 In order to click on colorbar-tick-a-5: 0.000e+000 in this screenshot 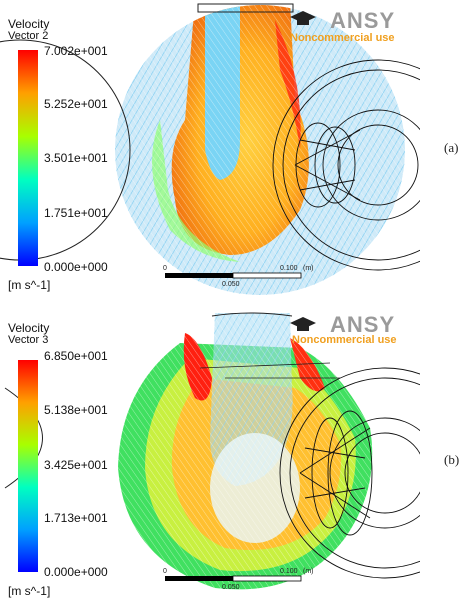, I will do `click(76, 267)`.